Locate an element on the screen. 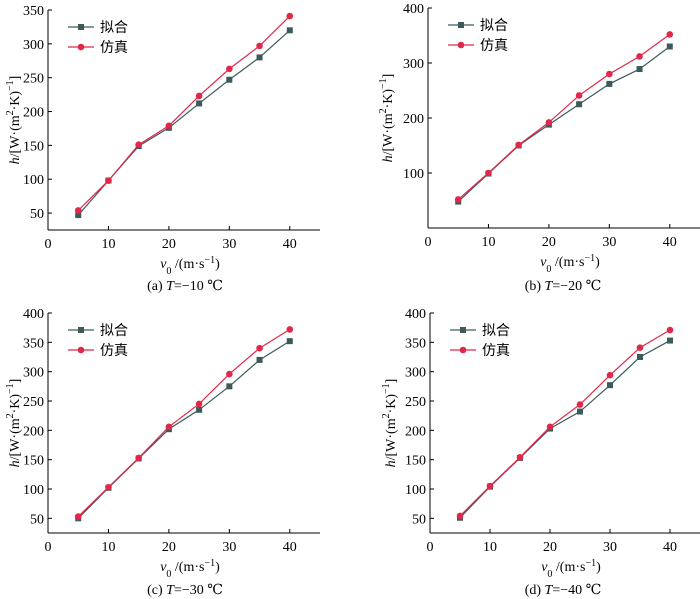 The height and width of the screenshot is (599, 700). panel-caption: (a) T=−10 ℃ is located at coordinates (185, 286).